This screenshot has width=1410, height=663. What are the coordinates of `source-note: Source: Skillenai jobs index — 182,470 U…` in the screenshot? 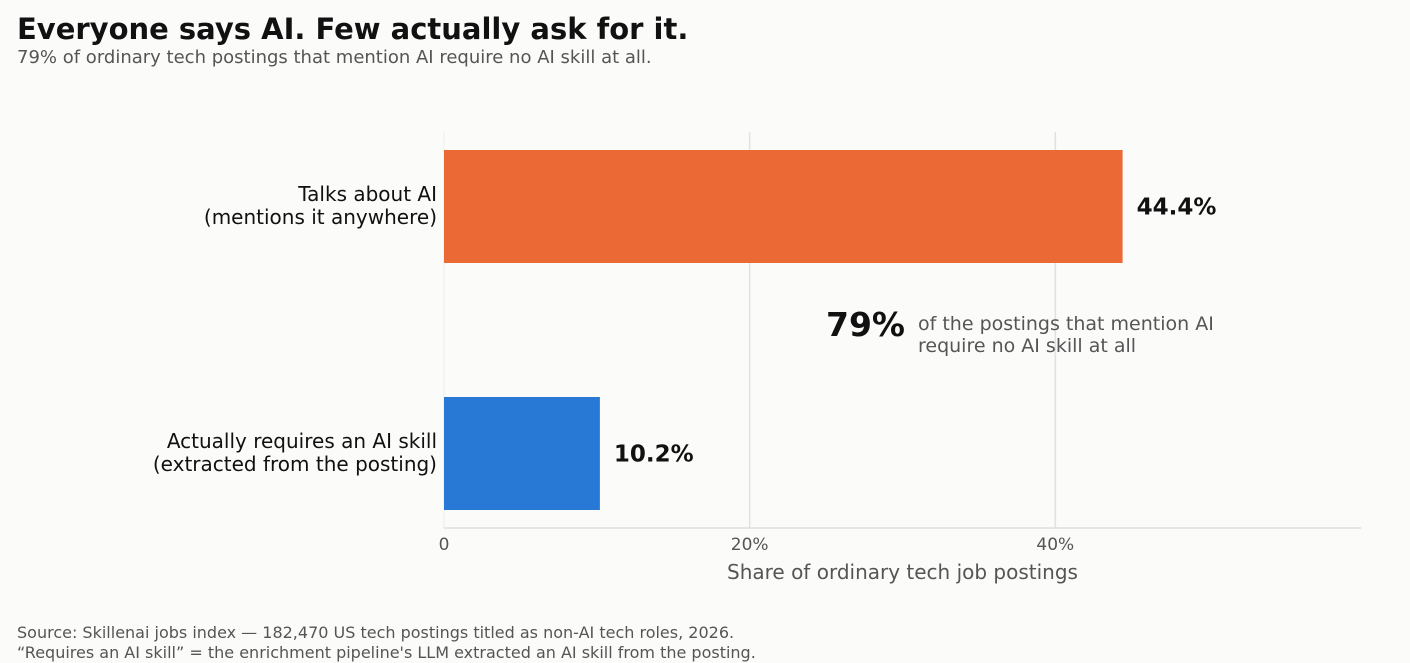 It's located at (376, 632).